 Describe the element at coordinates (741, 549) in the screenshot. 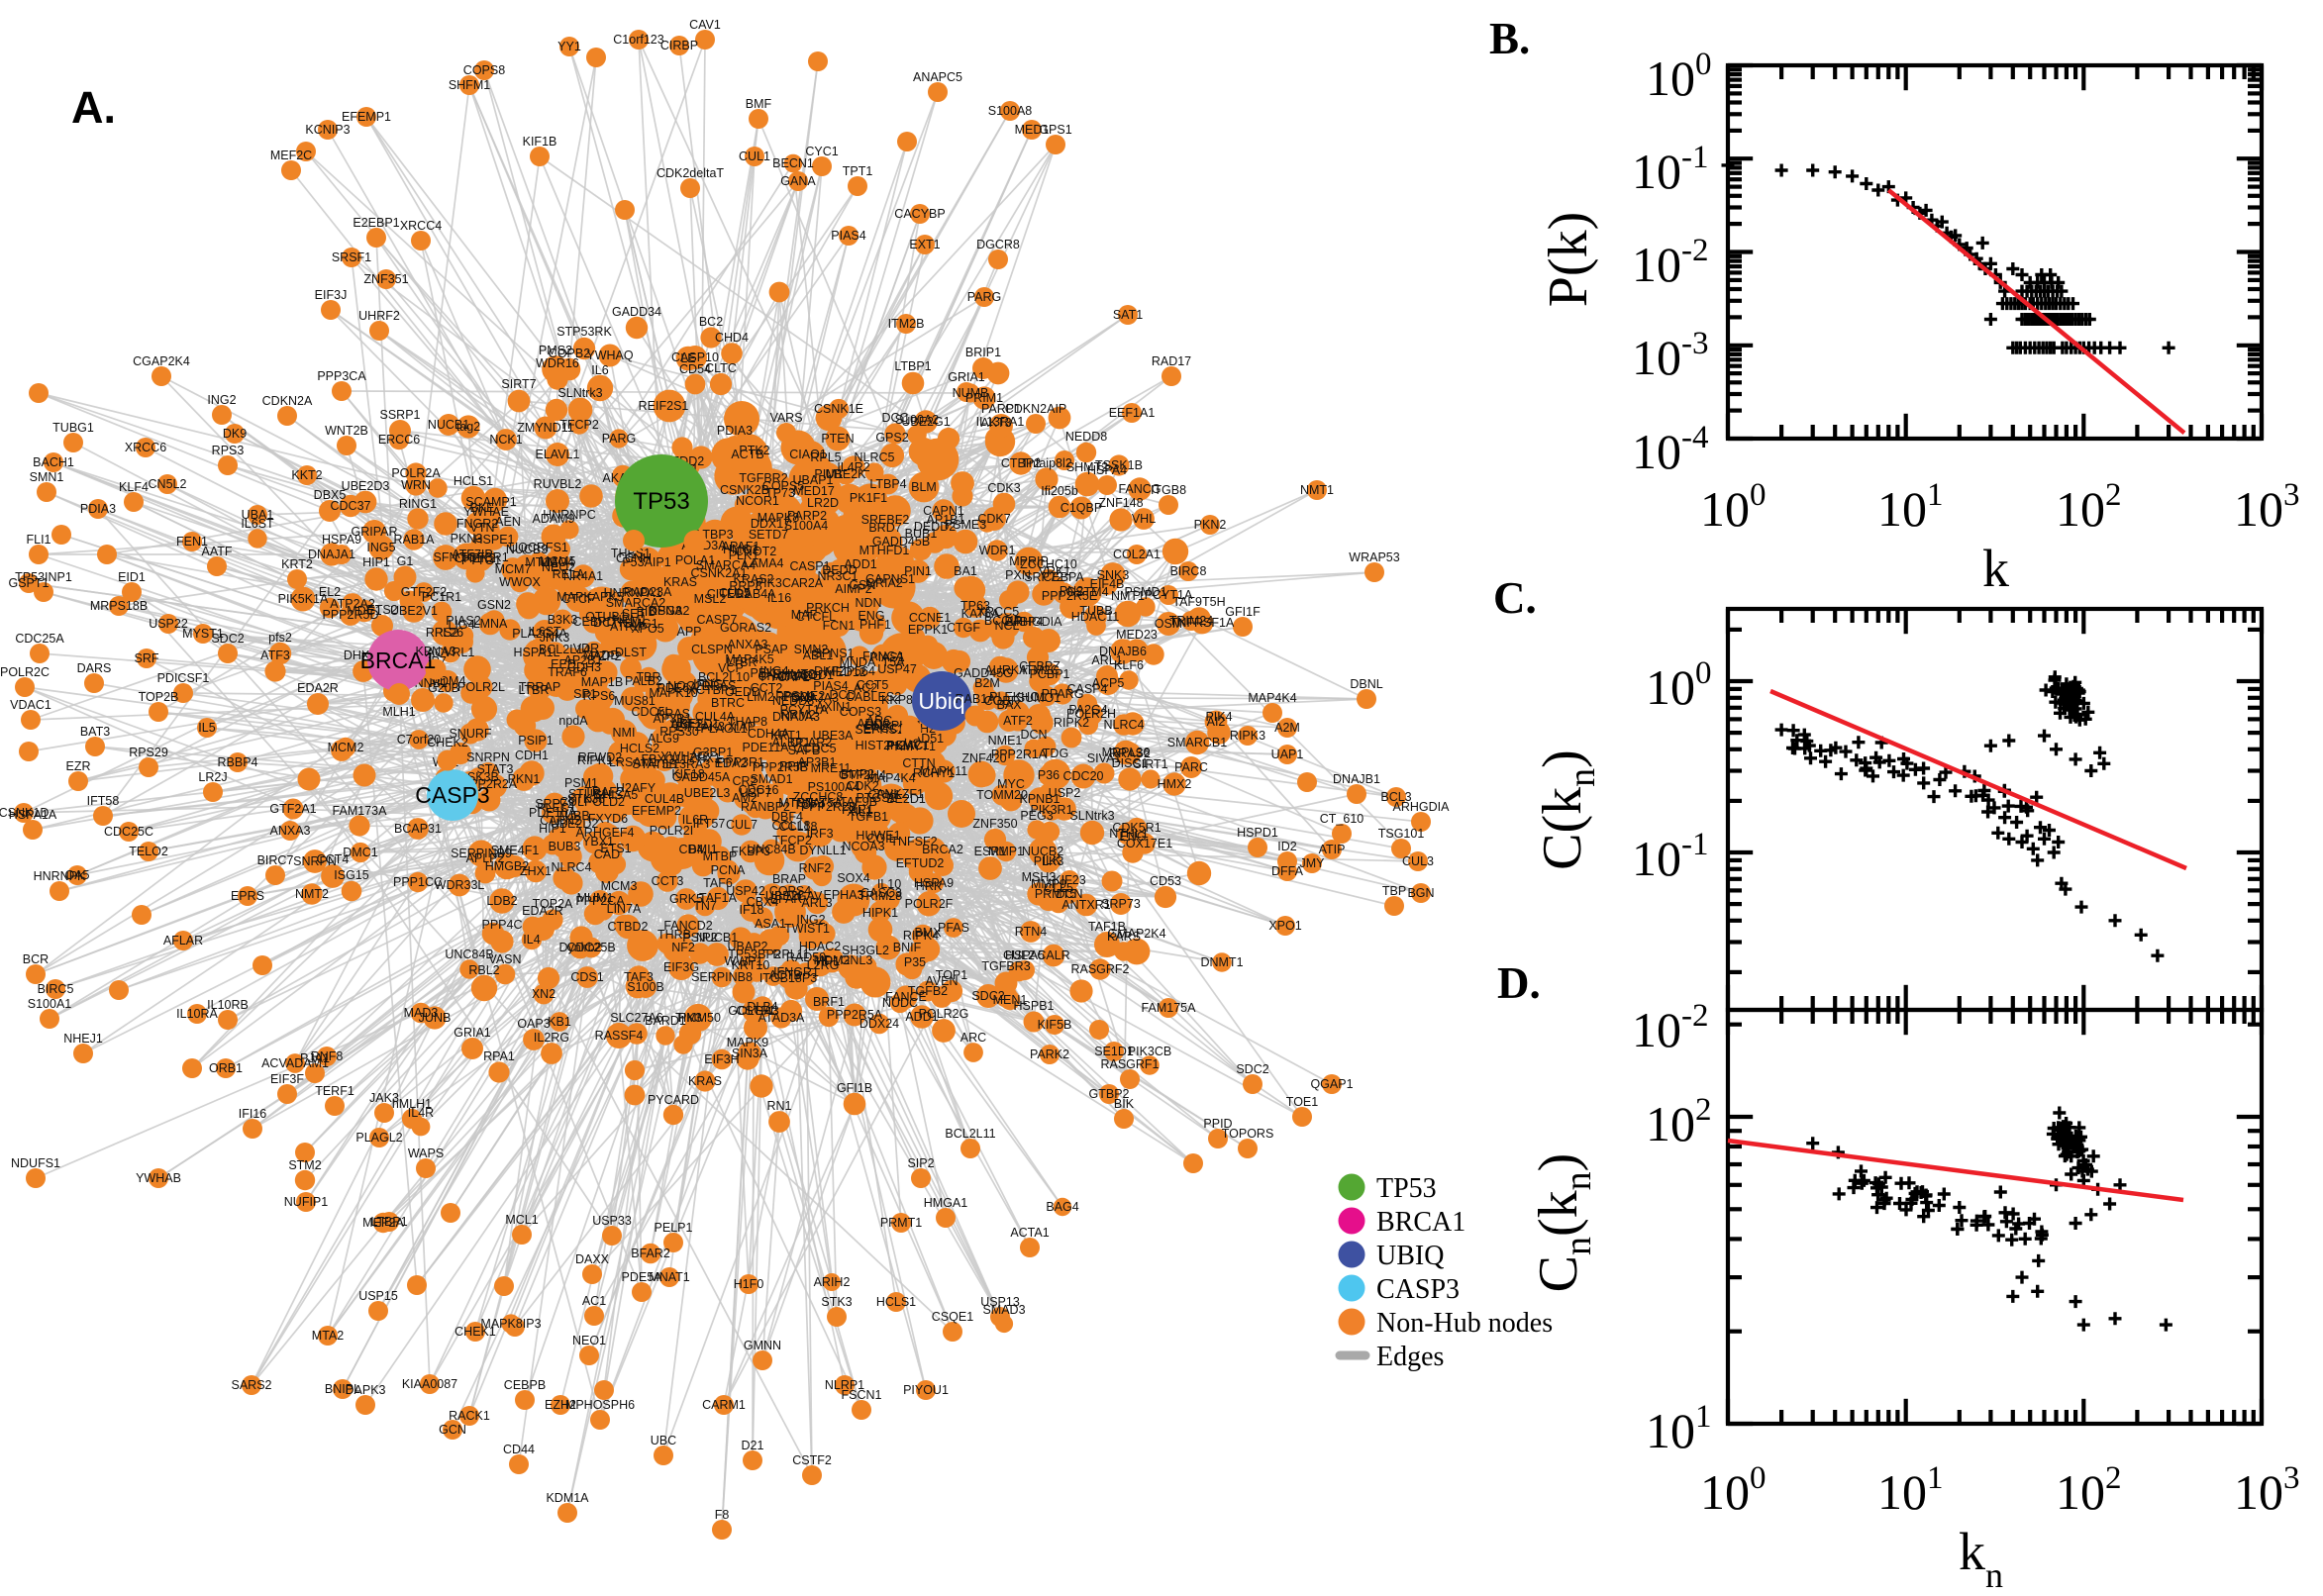

I see `svg-text: HMG1` at that location.